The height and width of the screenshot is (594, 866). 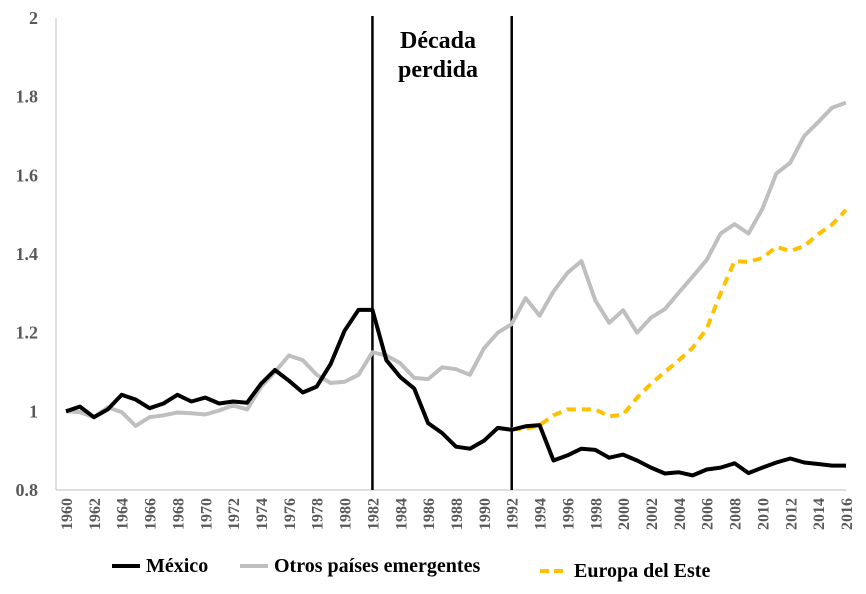 What do you see at coordinates (847, 514) in the screenshot?
I see `x-tick-label: 2016` at bounding box center [847, 514].